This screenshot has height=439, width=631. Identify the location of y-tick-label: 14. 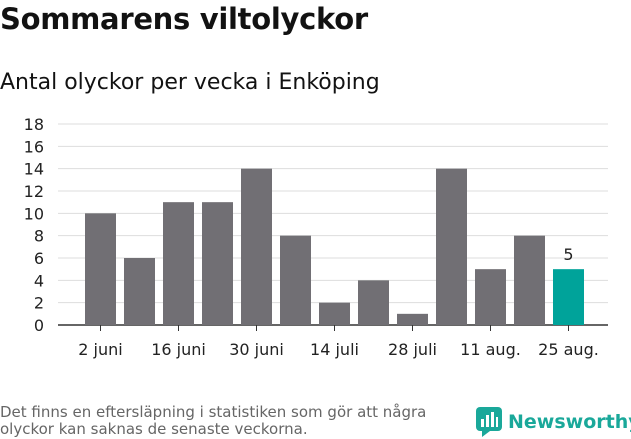
(34, 169).